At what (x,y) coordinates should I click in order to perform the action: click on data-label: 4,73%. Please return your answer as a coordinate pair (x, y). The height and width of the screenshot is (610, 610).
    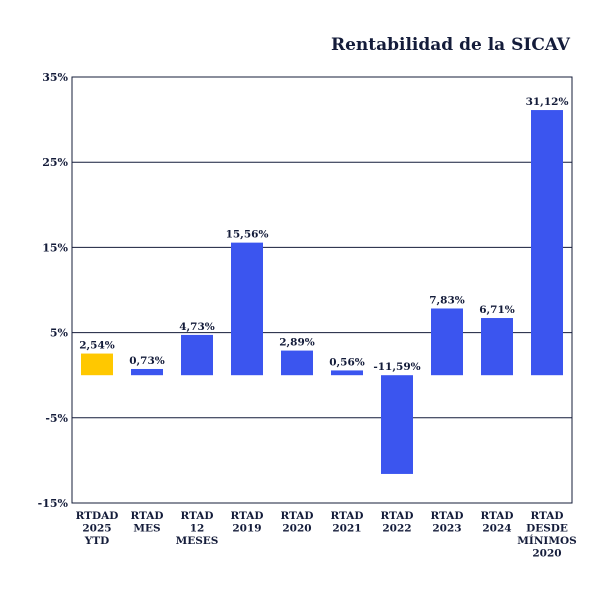
    Looking at the image, I should click on (197, 327).